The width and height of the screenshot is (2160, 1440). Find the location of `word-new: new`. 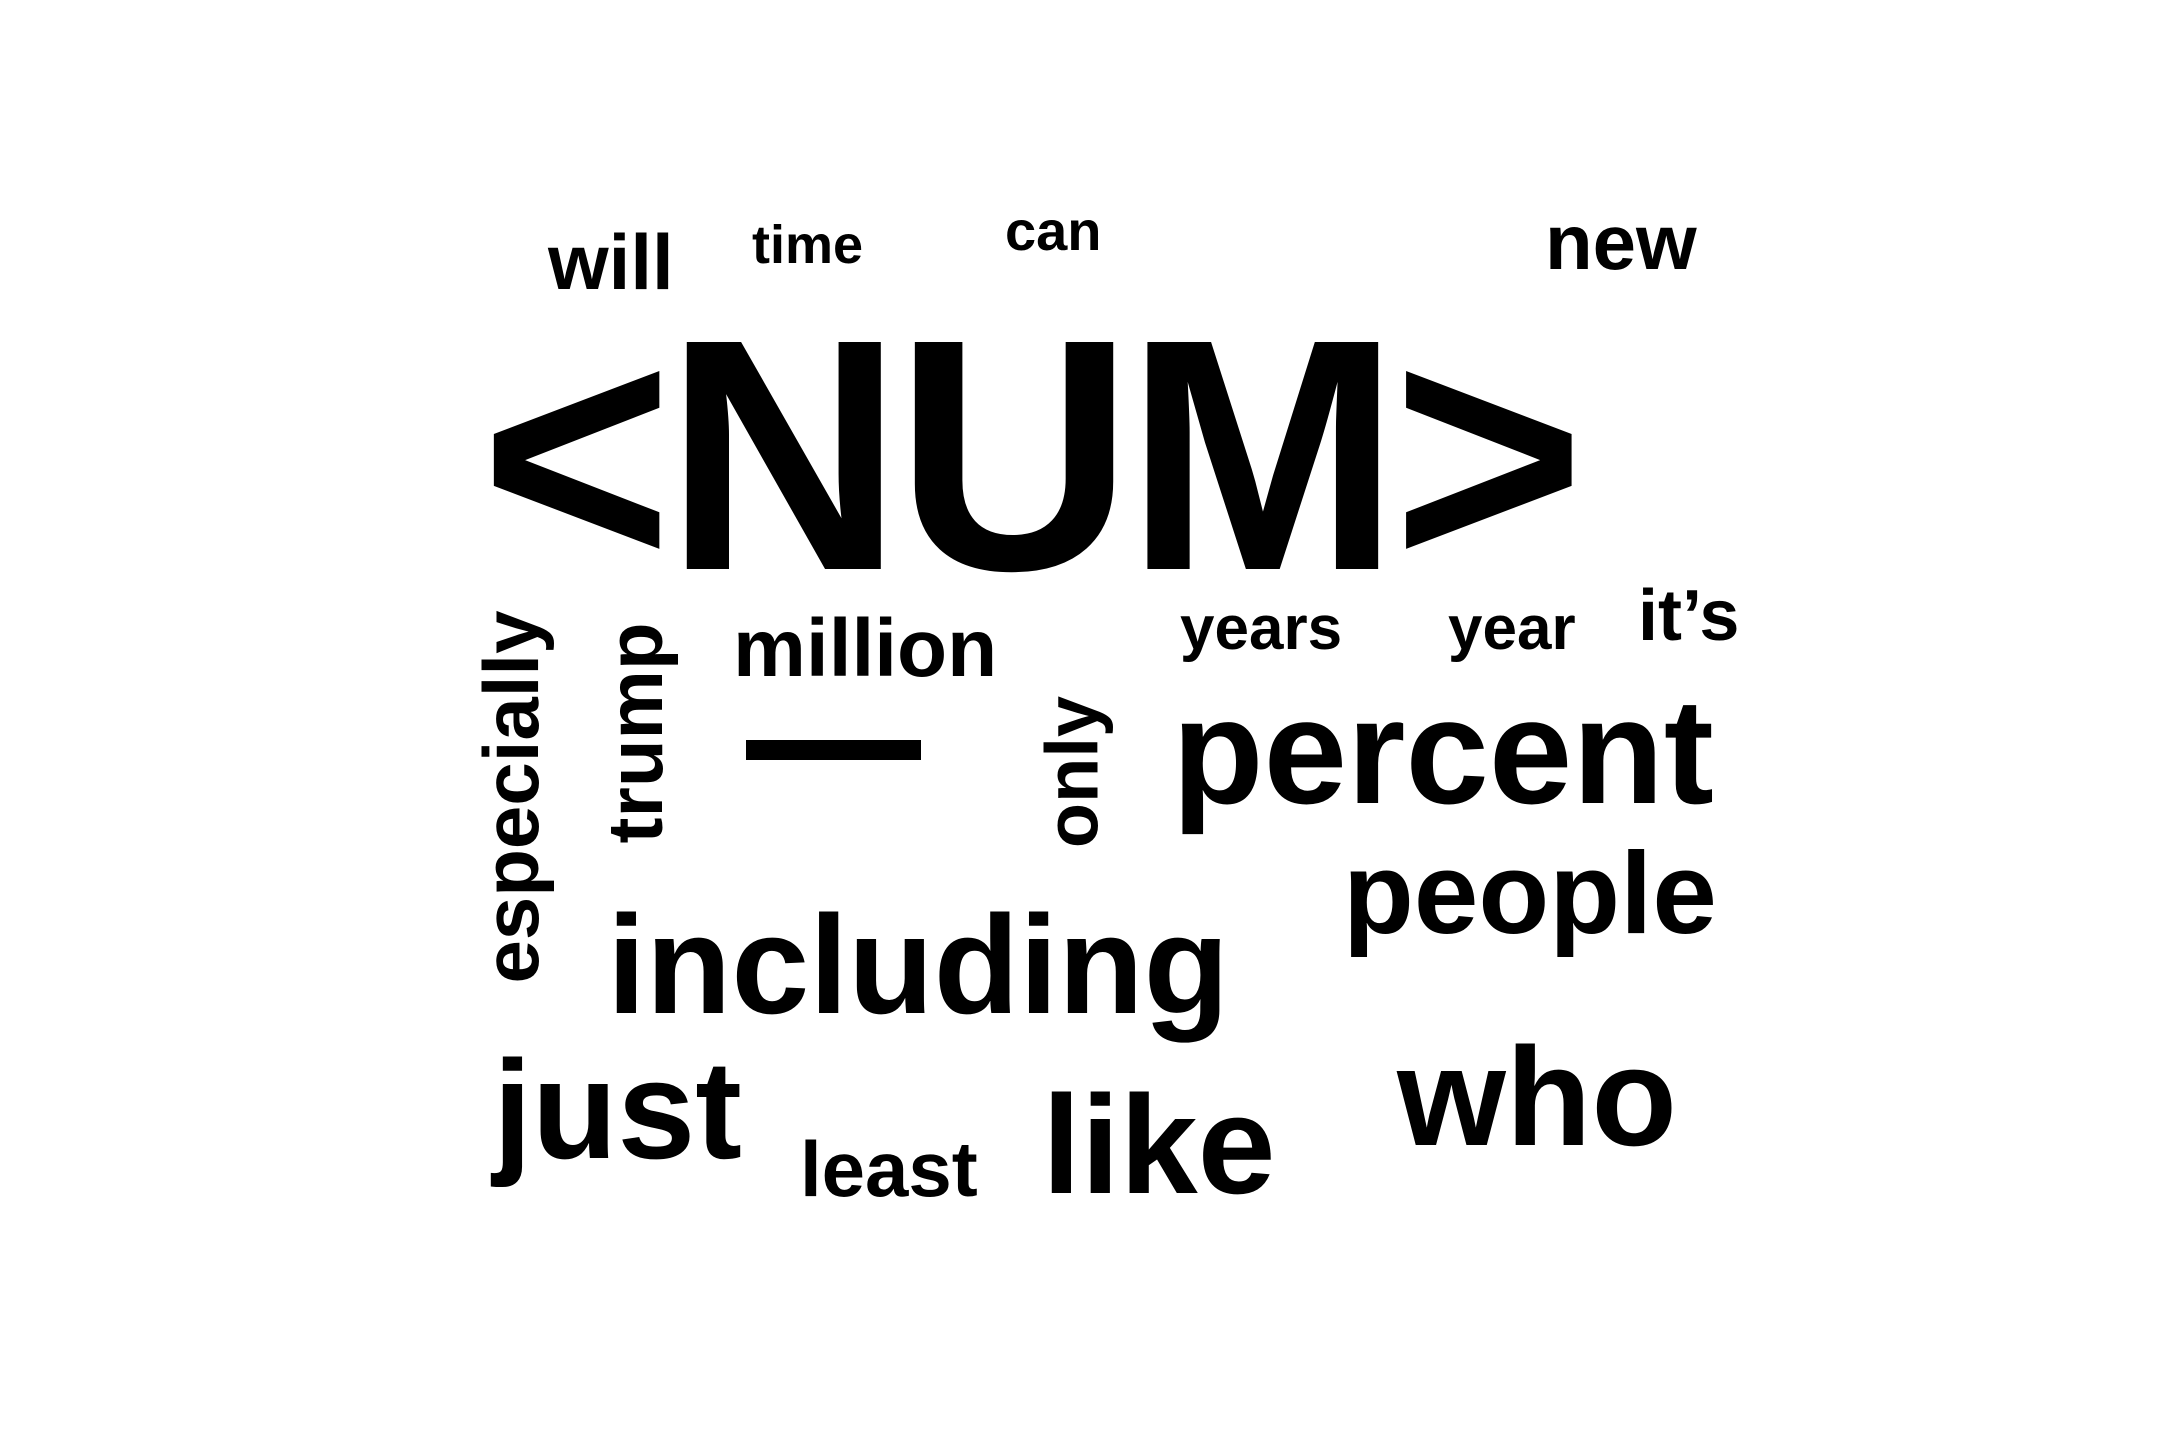

word-new: new is located at coordinates (1621, 242).